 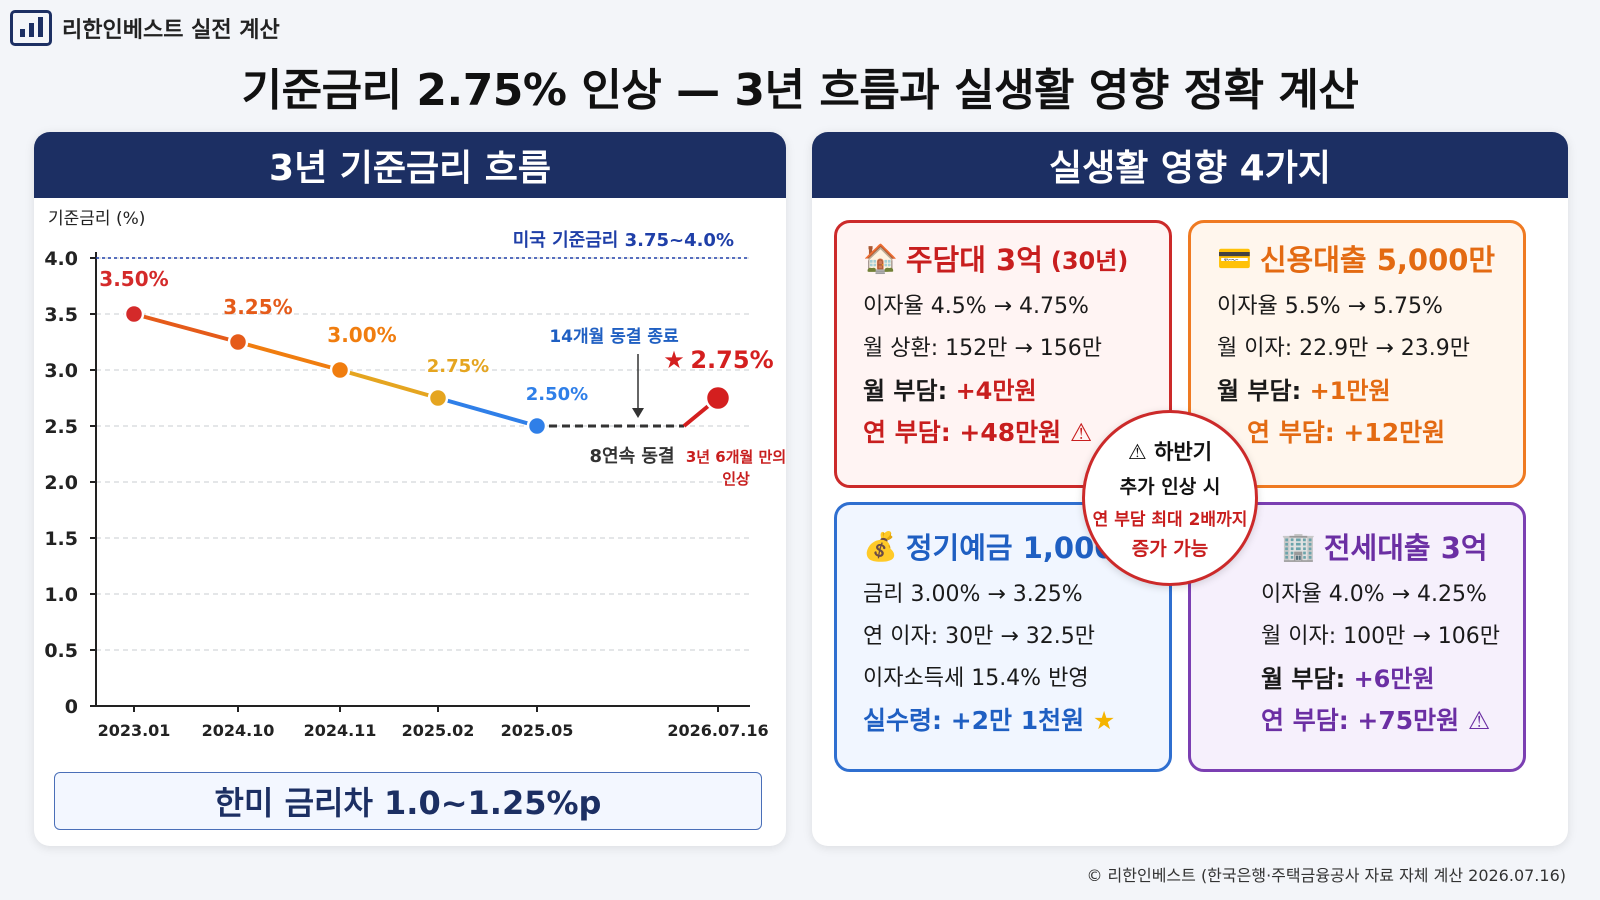 I want to click on freeze-annotation: 8연속 동결, so click(x=631, y=456).